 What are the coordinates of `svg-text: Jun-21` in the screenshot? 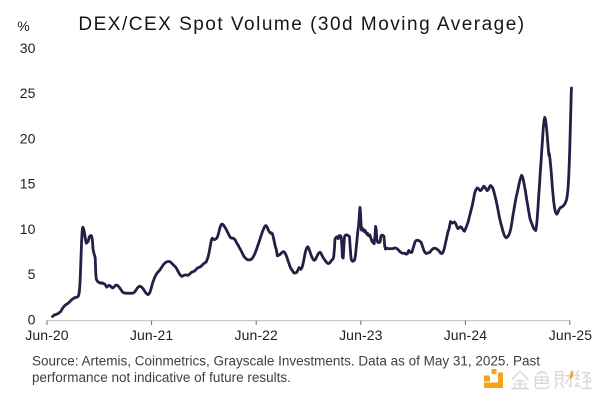 It's located at (152, 335).